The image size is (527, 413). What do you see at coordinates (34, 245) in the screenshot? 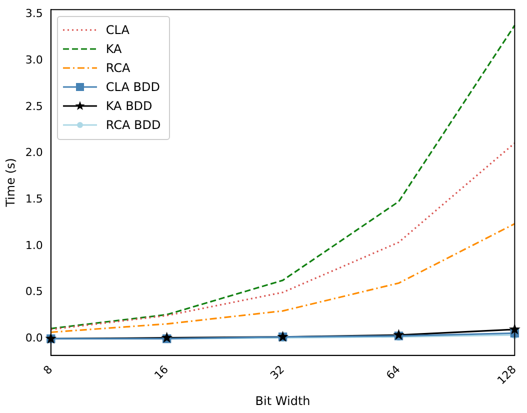
I see `y-tick-label: 1.0` at bounding box center [34, 245].